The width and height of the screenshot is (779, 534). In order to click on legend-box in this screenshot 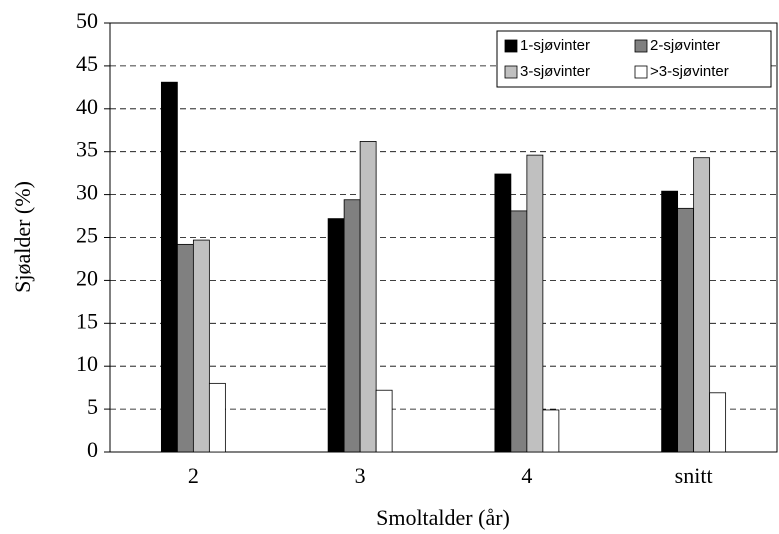, I will do `click(634, 59)`.